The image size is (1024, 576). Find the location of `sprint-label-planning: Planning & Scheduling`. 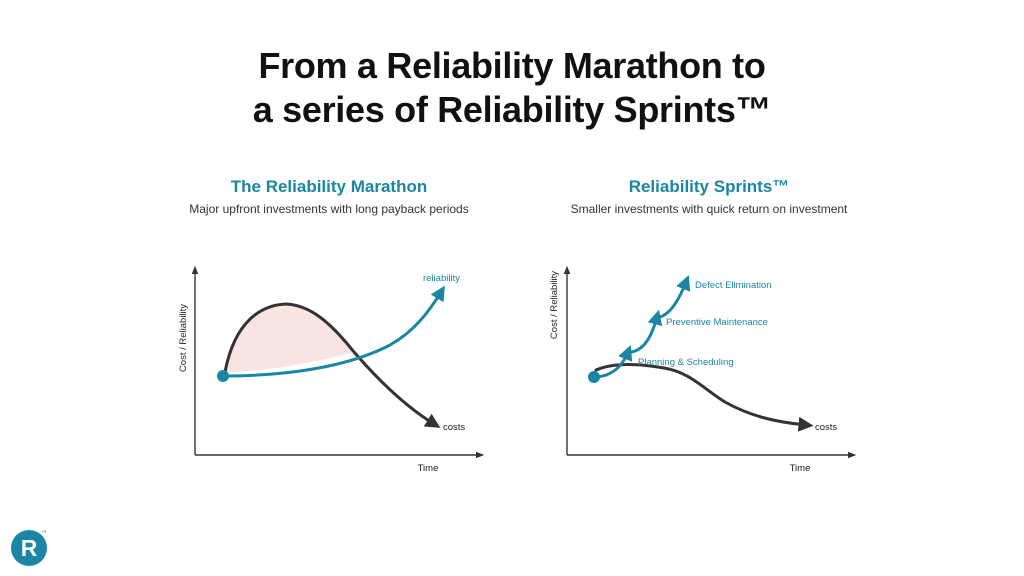

sprint-label-planning: Planning & Scheduling is located at coordinates (686, 362).